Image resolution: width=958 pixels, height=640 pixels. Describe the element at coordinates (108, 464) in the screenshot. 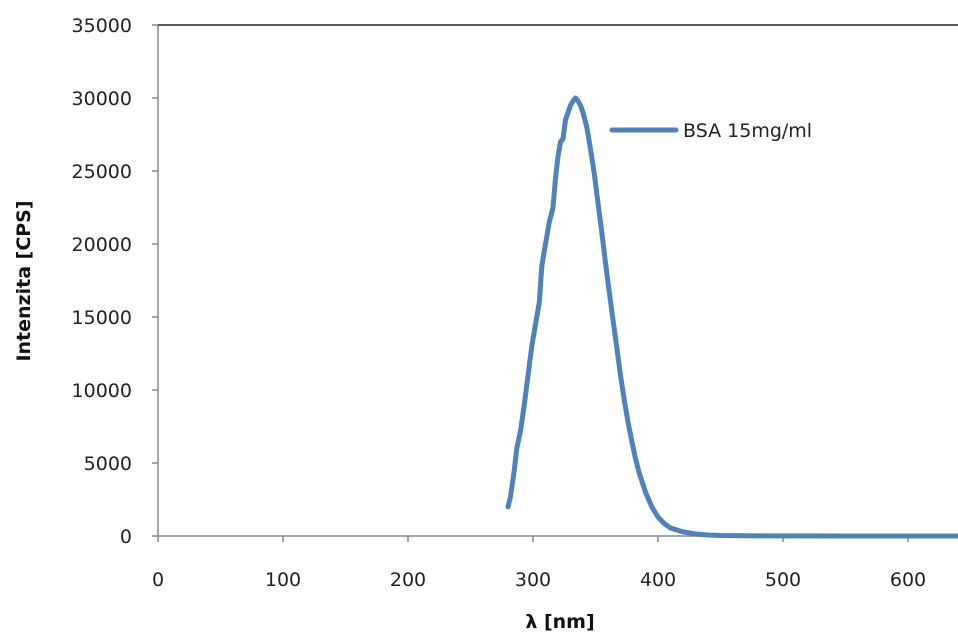

I see `y-tick-label: 5000` at that location.